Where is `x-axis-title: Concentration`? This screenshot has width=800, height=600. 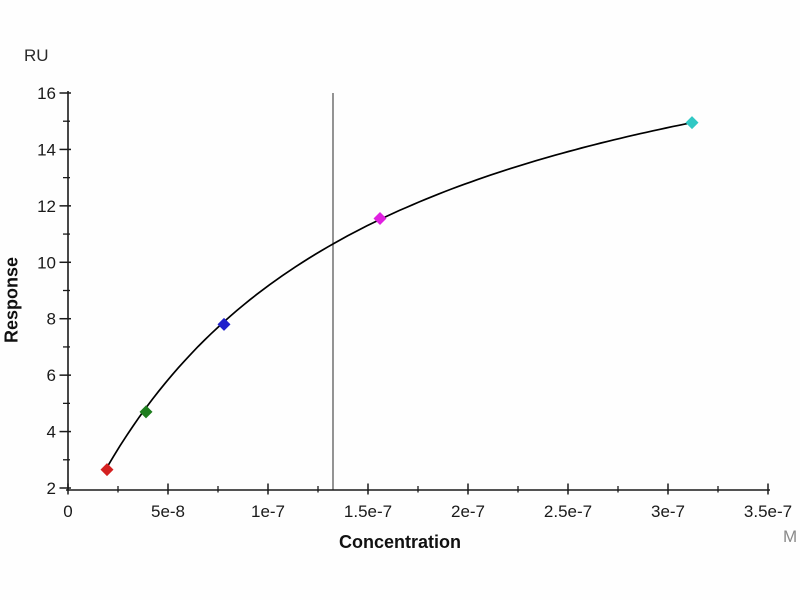 x-axis-title: Concentration is located at coordinates (400, 542).